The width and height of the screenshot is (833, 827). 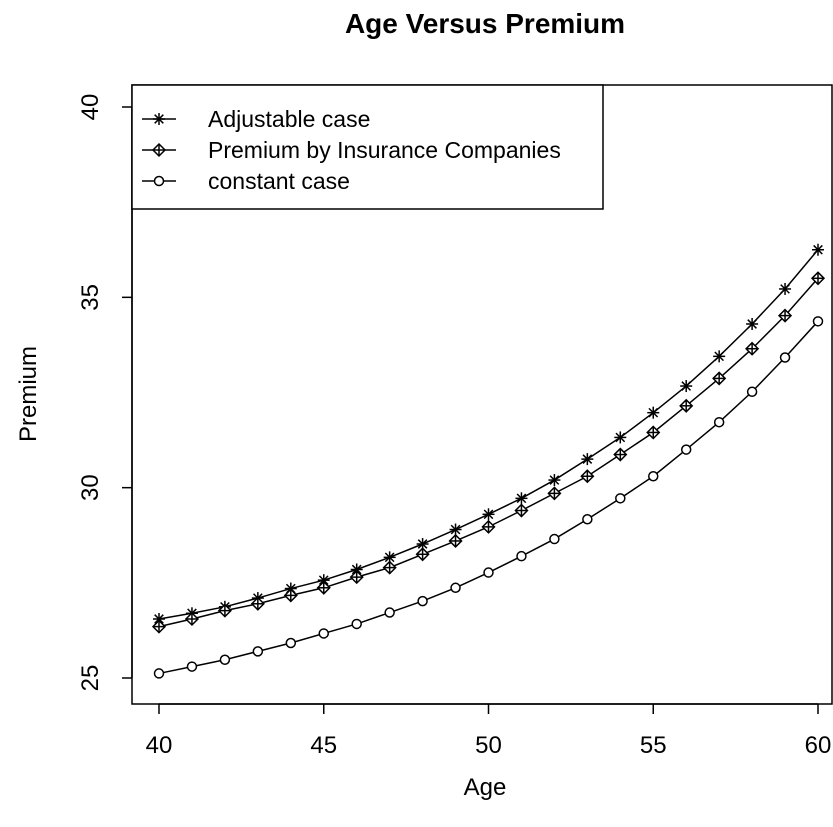 I want to click on legend-item: Premium by Insurance Companies, so click(x=351, y=150).